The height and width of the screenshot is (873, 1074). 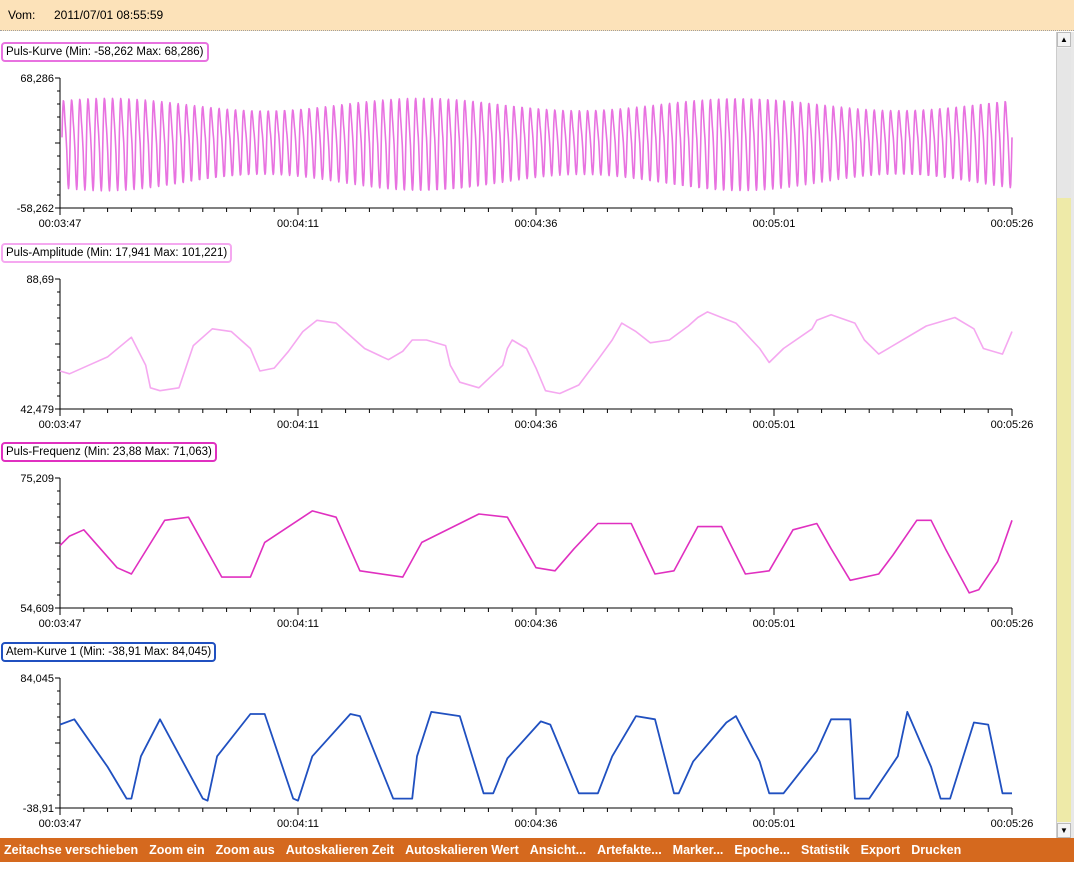 I want to click on date-header: Vom: 2011/07/01 08:55:59, so click(x=537, y=15).